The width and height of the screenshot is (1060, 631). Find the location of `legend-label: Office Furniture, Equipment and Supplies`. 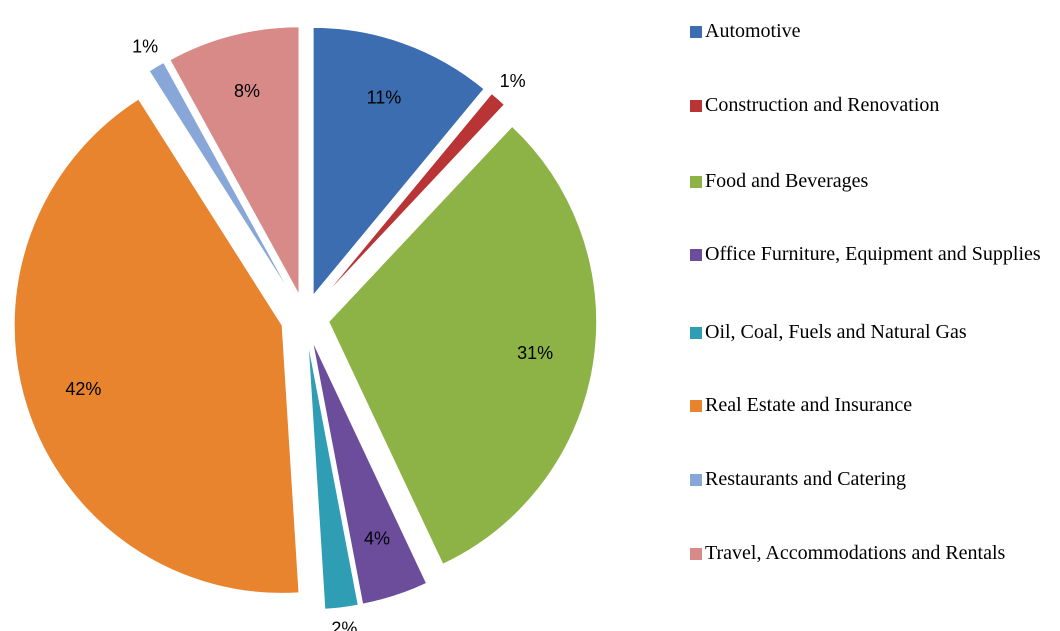

legend-label: Office Furniture, Equipment and Supplies is located at coordinates (873, 254).